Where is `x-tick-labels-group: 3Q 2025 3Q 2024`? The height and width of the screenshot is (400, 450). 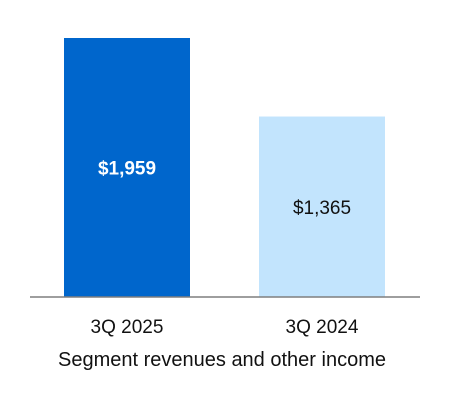
x-tick-labels-group: 3Q 2025 3Q 2024 is located at coordinates (225, 327).